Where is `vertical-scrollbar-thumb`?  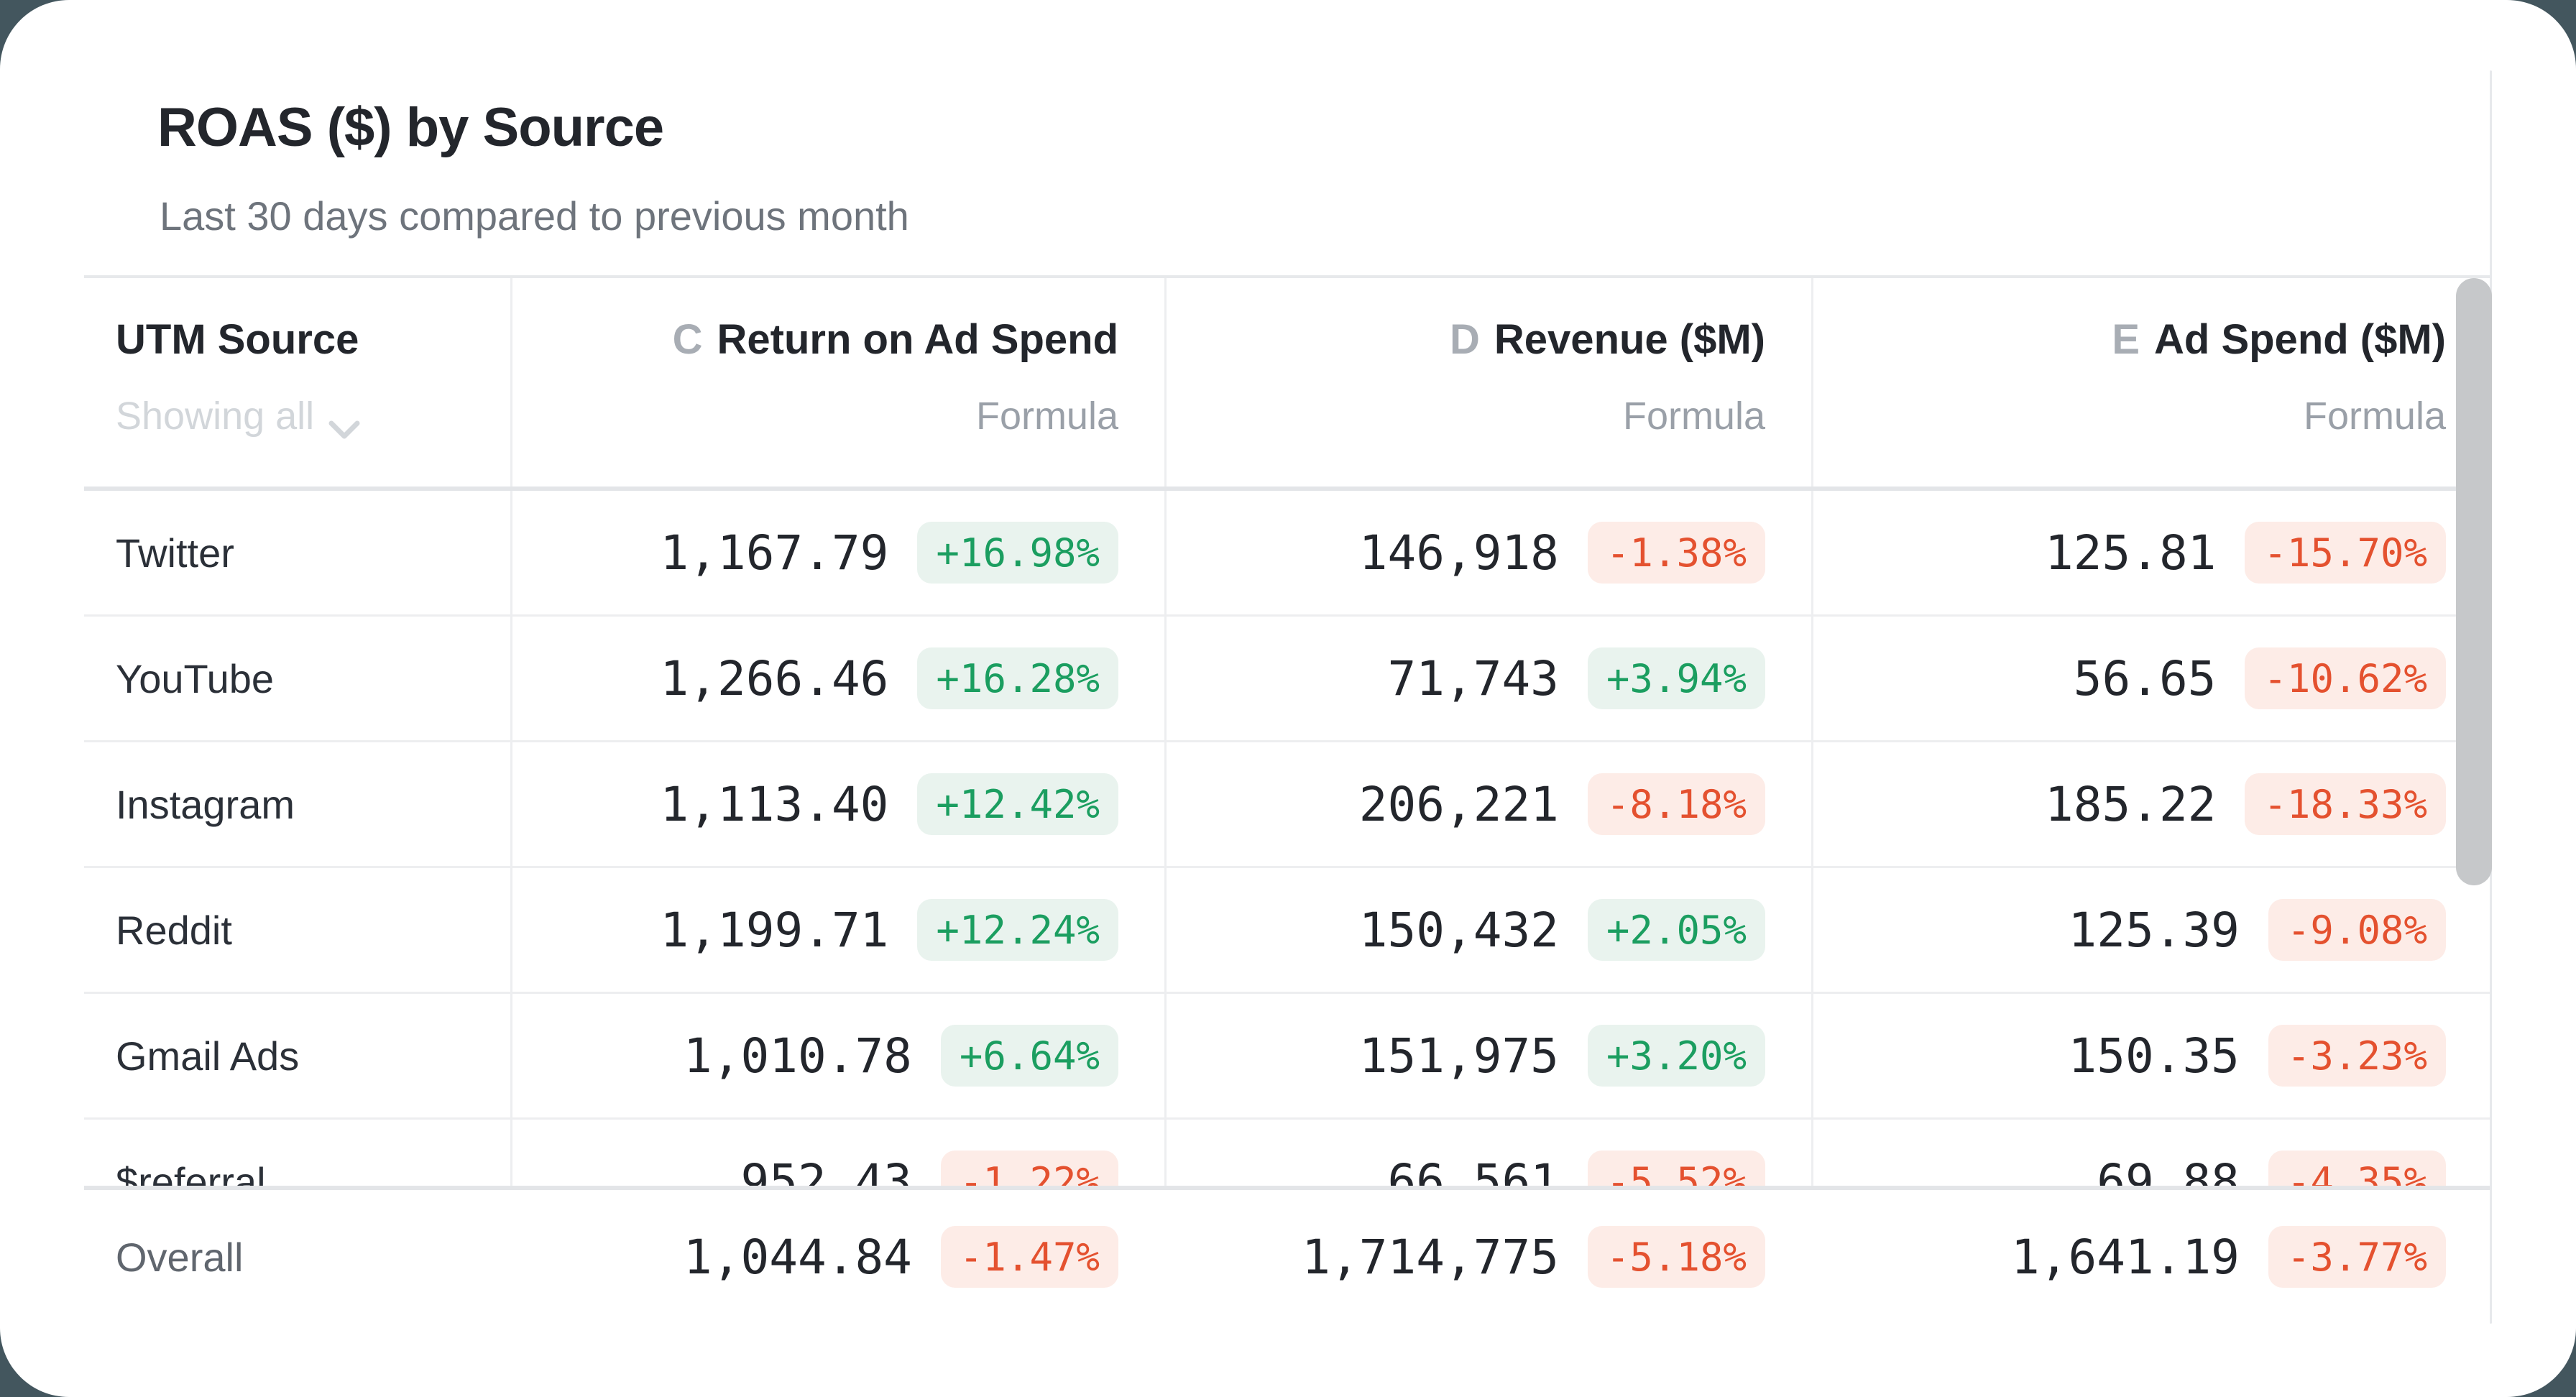 vertical-scrollbar-thumb is located at coordinates (2474, 581).